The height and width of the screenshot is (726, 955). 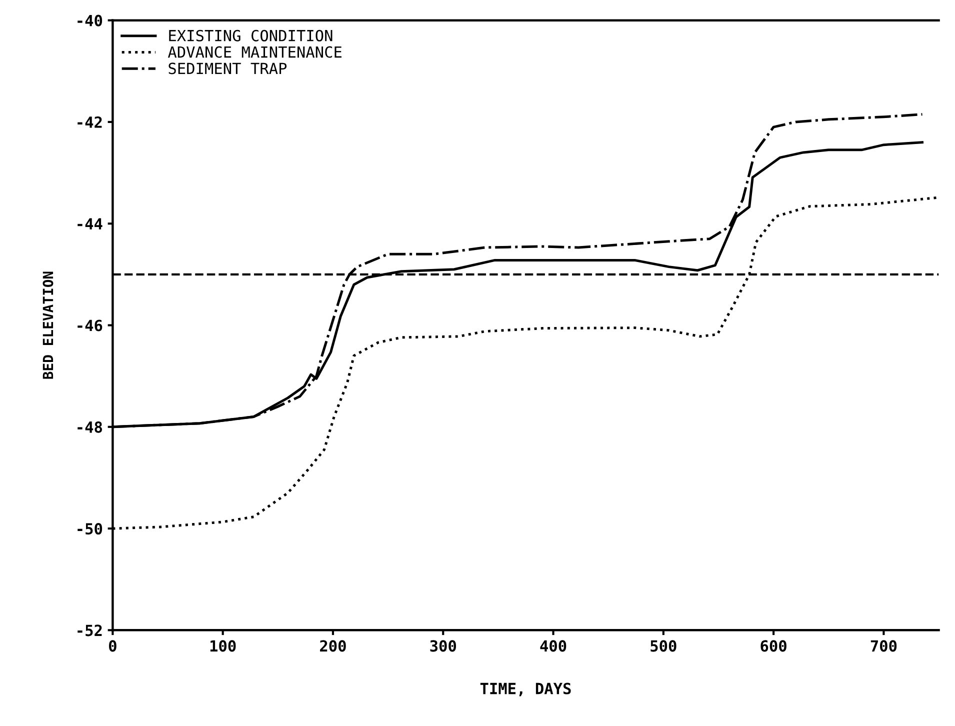 What do you see at coordinates (90, 122) in the screenshot?
I see `y-tick-label: -42` at bounding box center [90, 122].